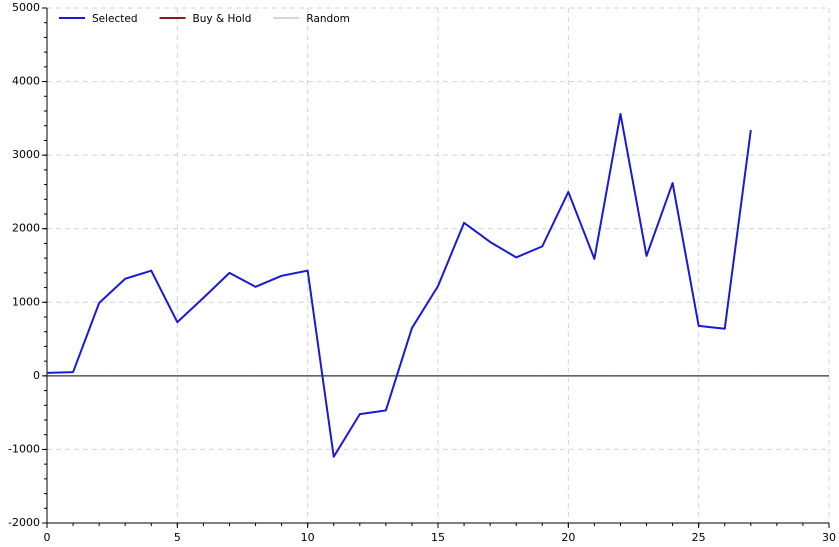  What do you see at coordinates (24, 448) in the screenshot?
I see `y-tick-label: -1000` at bounding box center [24, 448].